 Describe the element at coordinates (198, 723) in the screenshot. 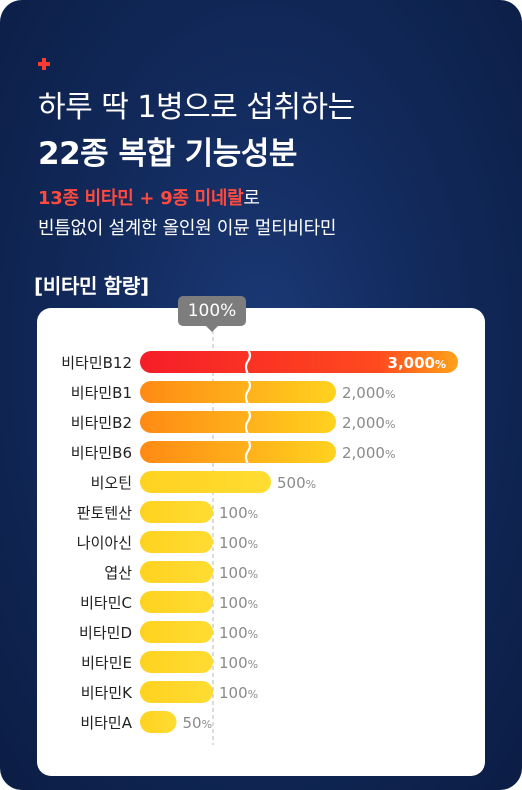

I see `value-label: 50%` at that location.